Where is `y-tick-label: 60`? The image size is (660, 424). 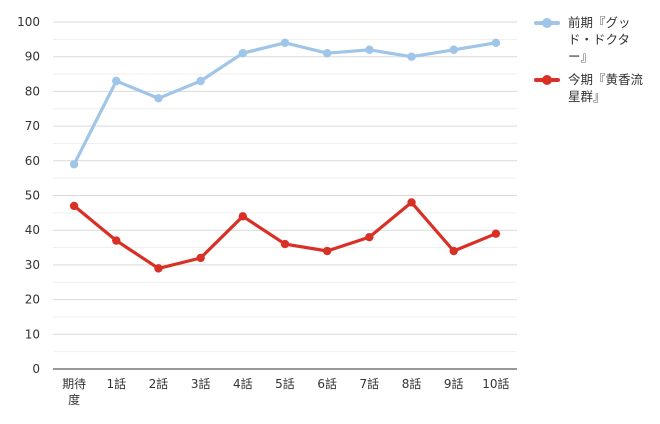 y-tick-label: 60 is located at coordinates (32, 161).